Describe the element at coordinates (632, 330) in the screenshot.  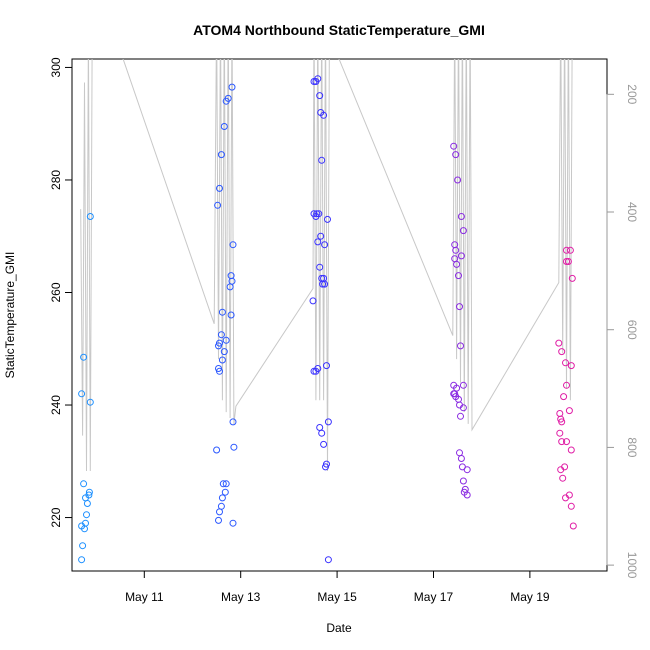
I see `right-tick-label: 600` at that location.